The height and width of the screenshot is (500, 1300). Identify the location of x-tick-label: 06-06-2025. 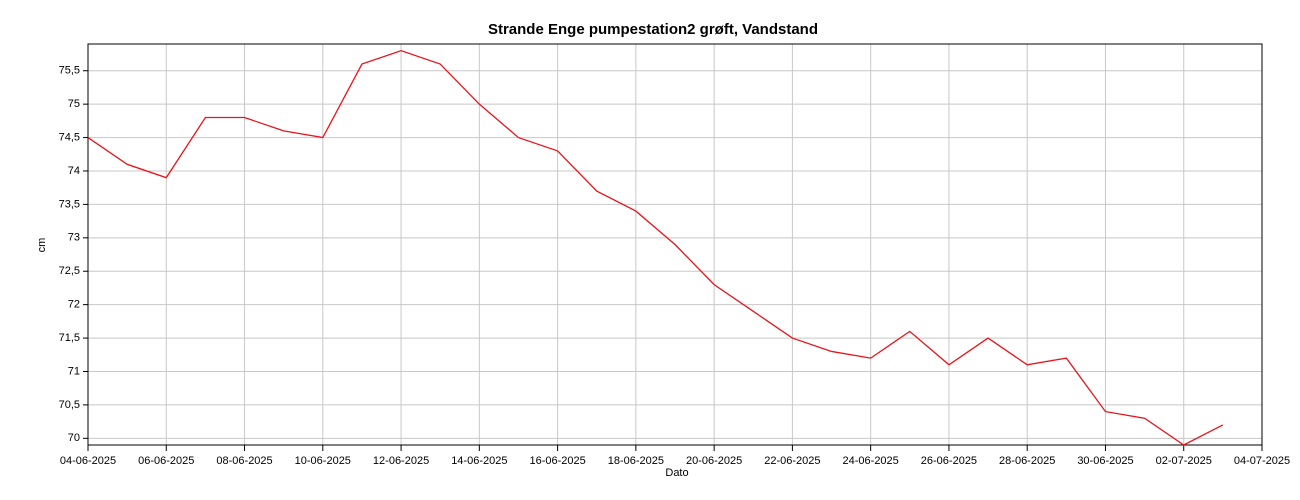
(166, 461).